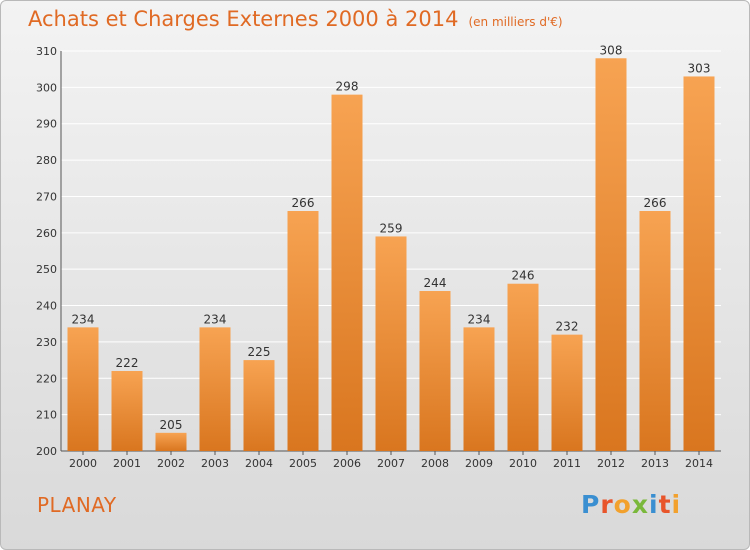 Image resolution: width=750 pixels, height=550 pixels. Describe the element at coordinates (611, 463) in the screenshot. I see `x-tick-label: 2012` at that location.